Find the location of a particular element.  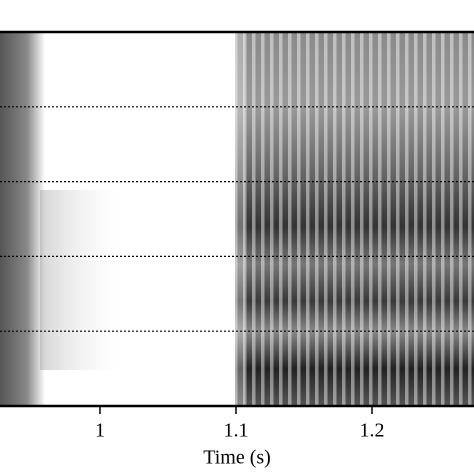

x-axis-label: Time (s) is located at coordinates (237, 458).